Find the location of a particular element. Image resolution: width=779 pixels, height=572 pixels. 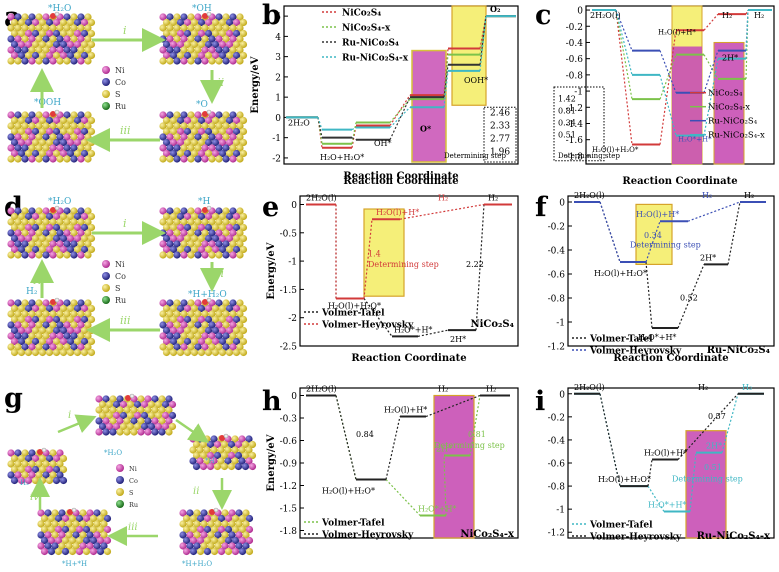

adsorbate-atom is located at coordinates (205, 302).